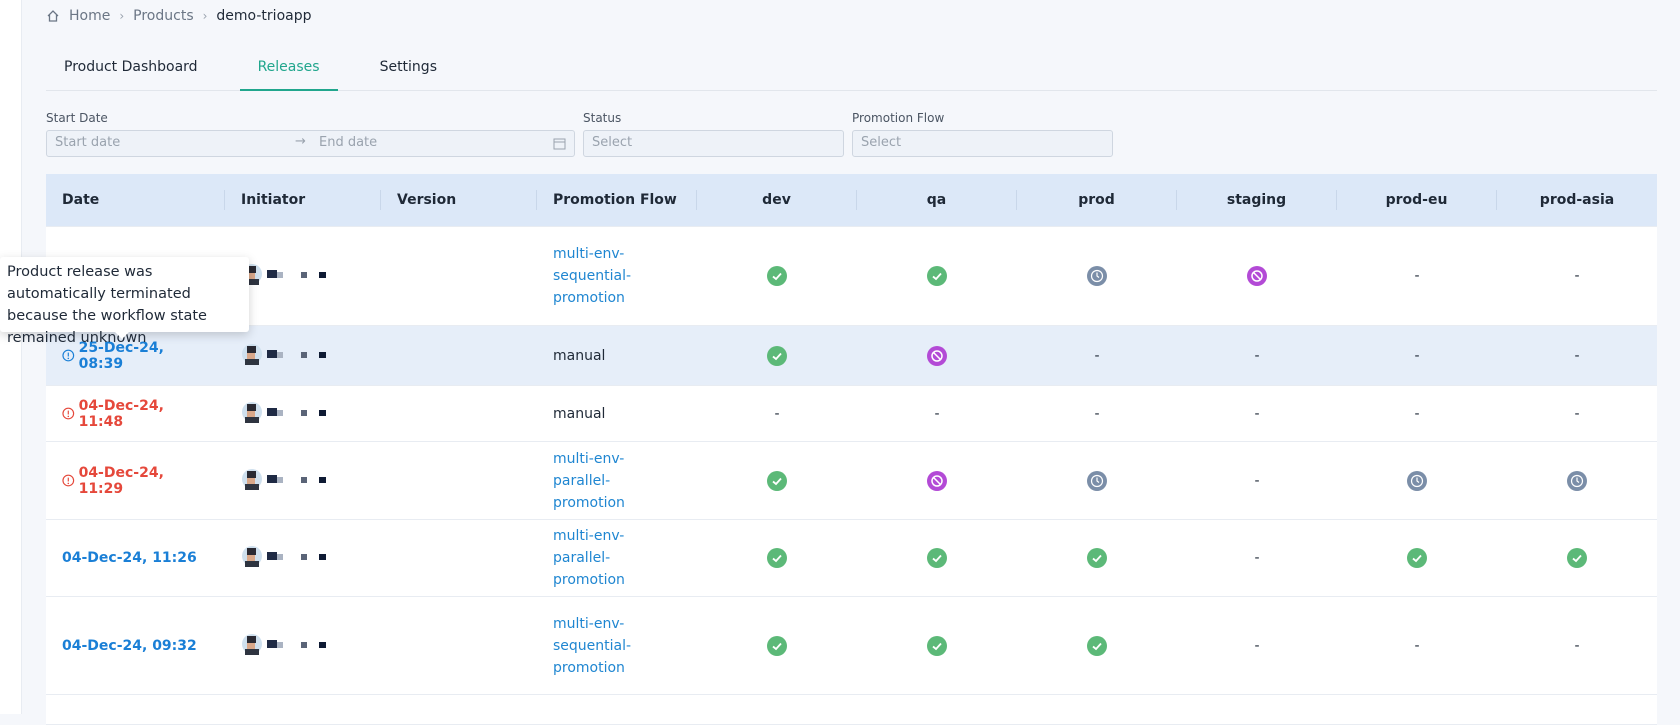  Describe the element at coordinates (408, 67) in the screenshot. I see `tab: Settings` at that location.